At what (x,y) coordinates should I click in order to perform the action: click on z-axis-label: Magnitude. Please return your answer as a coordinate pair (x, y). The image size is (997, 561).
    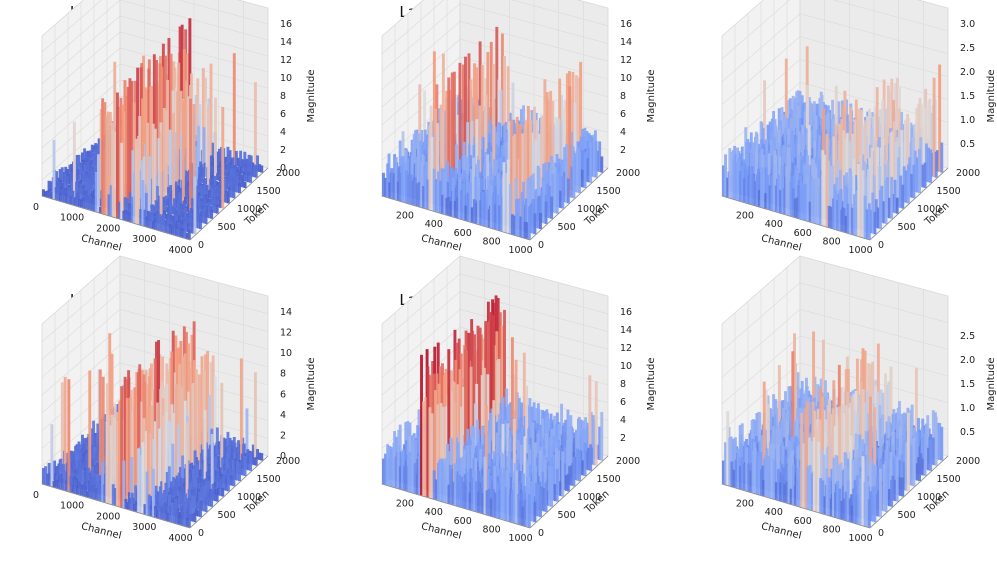
    Looking at the image, I should click on (991, 96).